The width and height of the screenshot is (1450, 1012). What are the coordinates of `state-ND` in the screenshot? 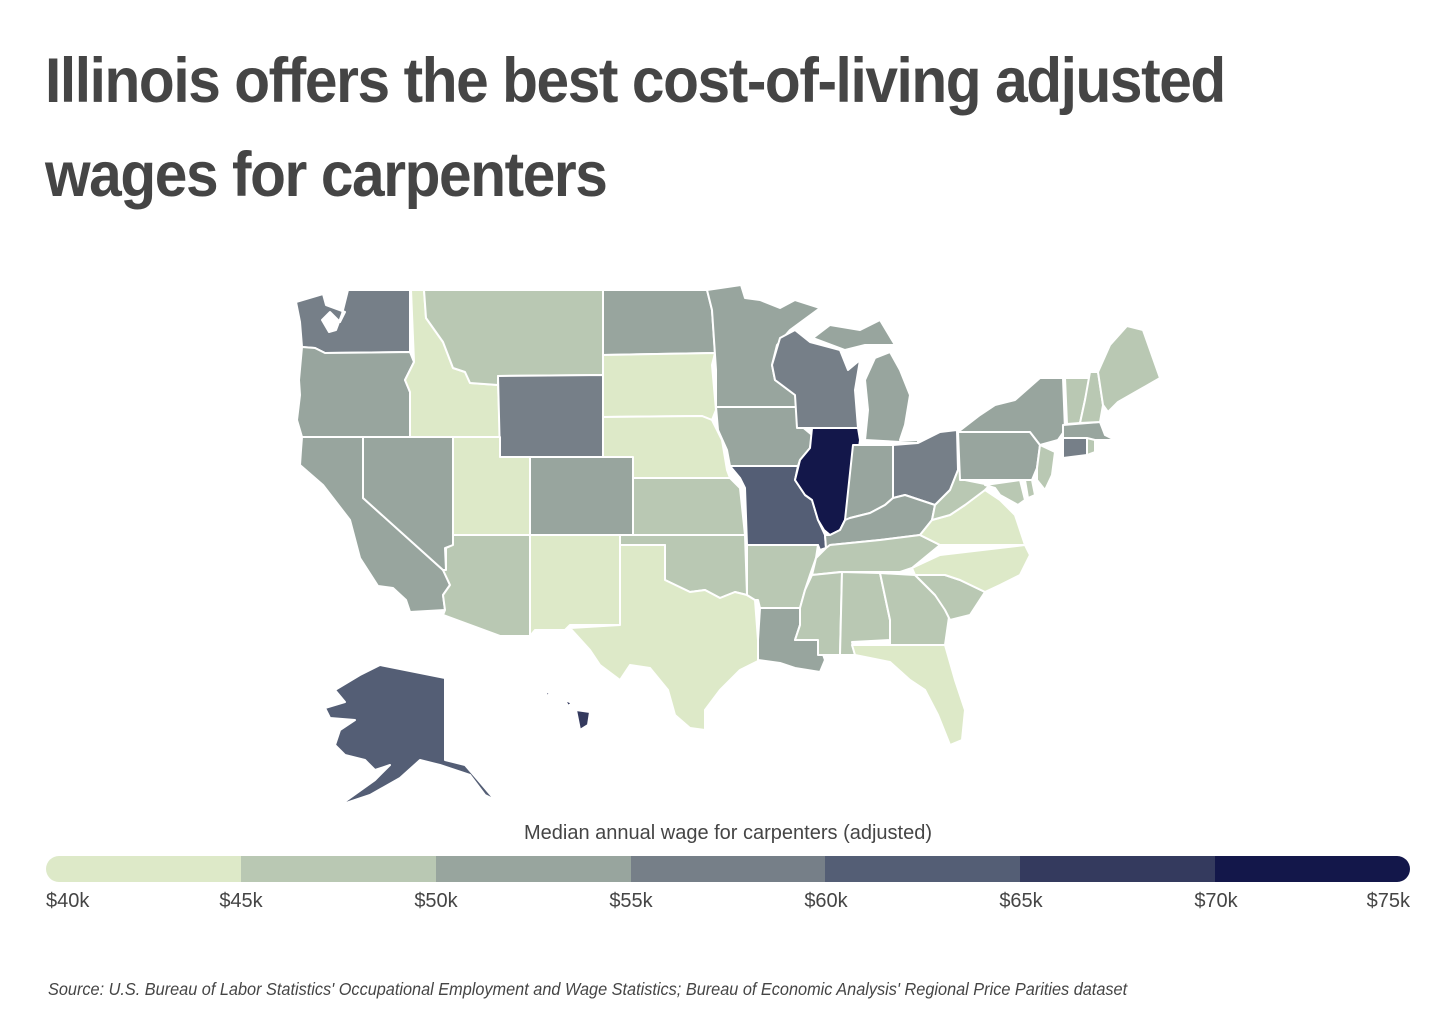 It's located at (659, 322).